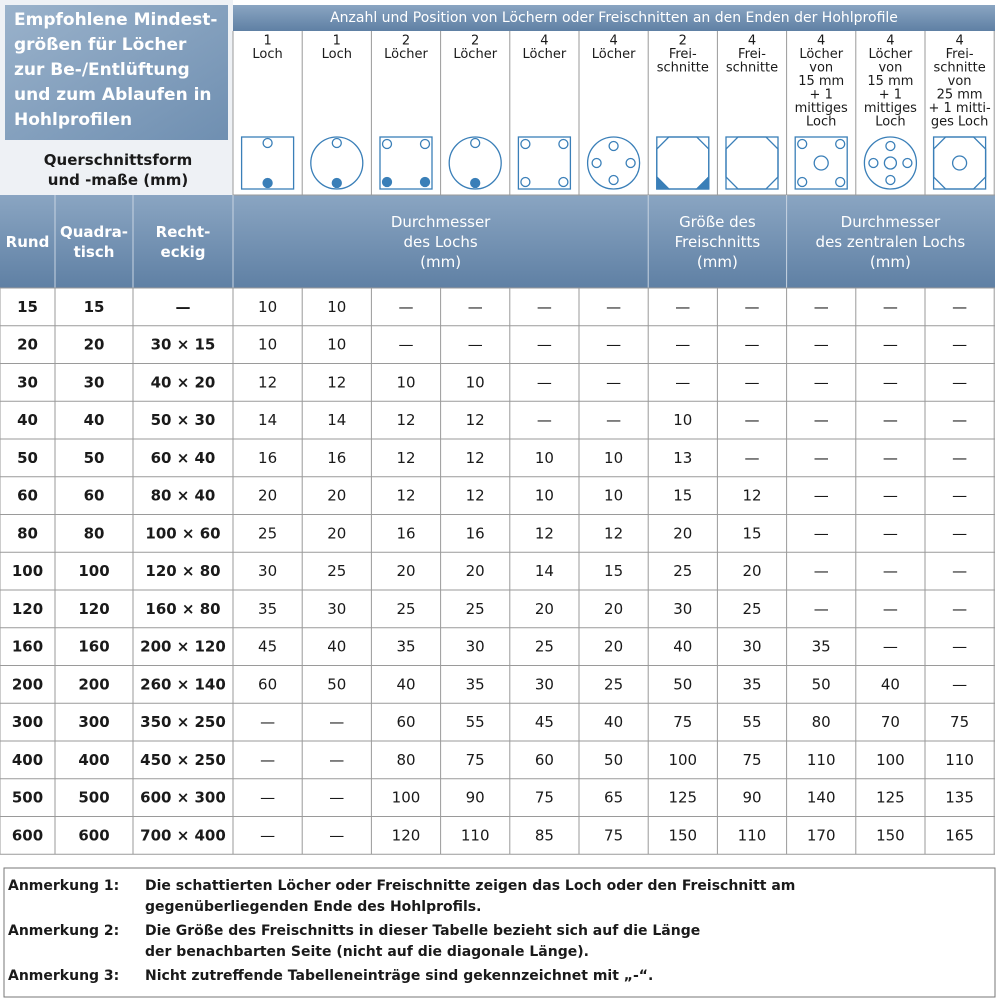 The width and height of the screenshot is (999, 1000). Describe the element at coordinates (183, 420) in the screenshot. I see `cell: 50 × 30` at that location.